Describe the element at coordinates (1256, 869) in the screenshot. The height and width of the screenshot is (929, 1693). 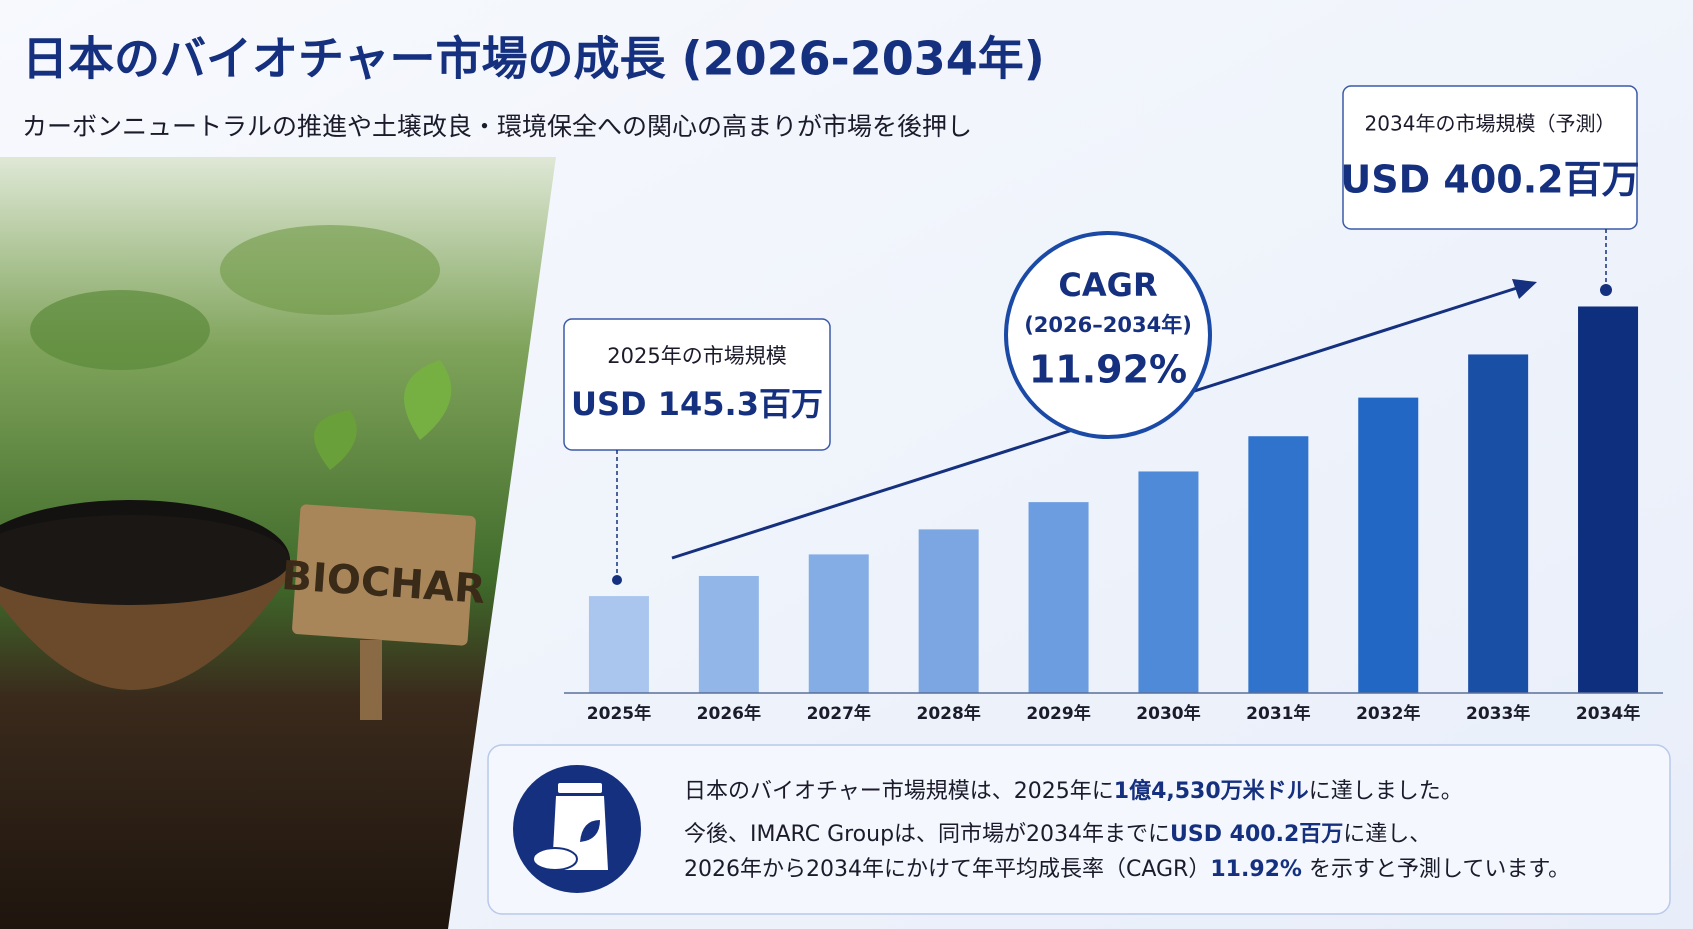
I see `summary-segment: 11.92%` at that location.